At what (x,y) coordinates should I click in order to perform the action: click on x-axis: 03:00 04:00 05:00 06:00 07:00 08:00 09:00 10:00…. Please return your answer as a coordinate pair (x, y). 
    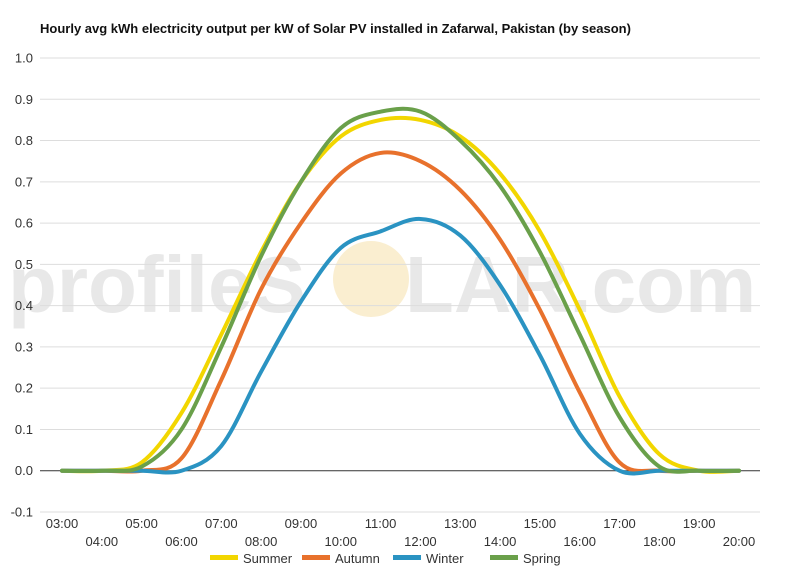
    Looking at the image, I should click on (401, 532).